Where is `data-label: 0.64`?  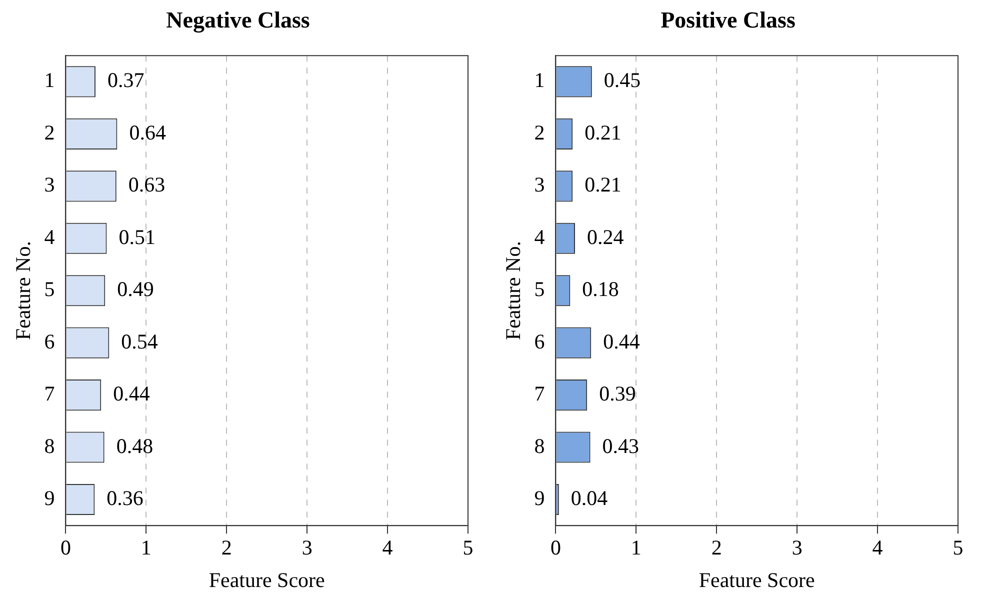
data-label: 0.64 is located at coordinates (147, 132).